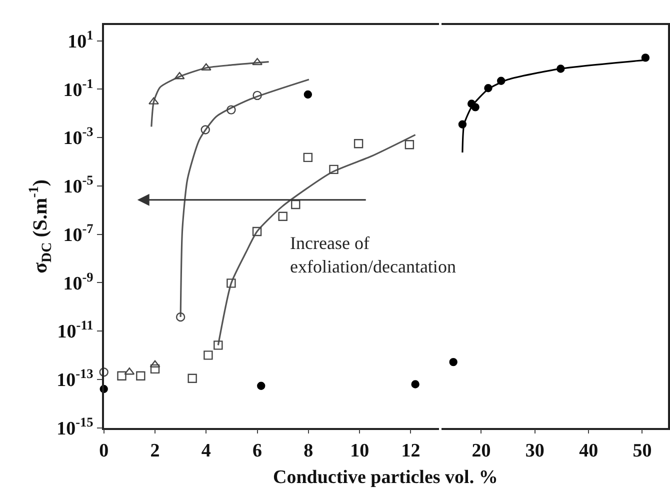 This screenshot has width=670, height=490. I want to click on y-tick-label: 10$^{-7}$, so click(78, 233).